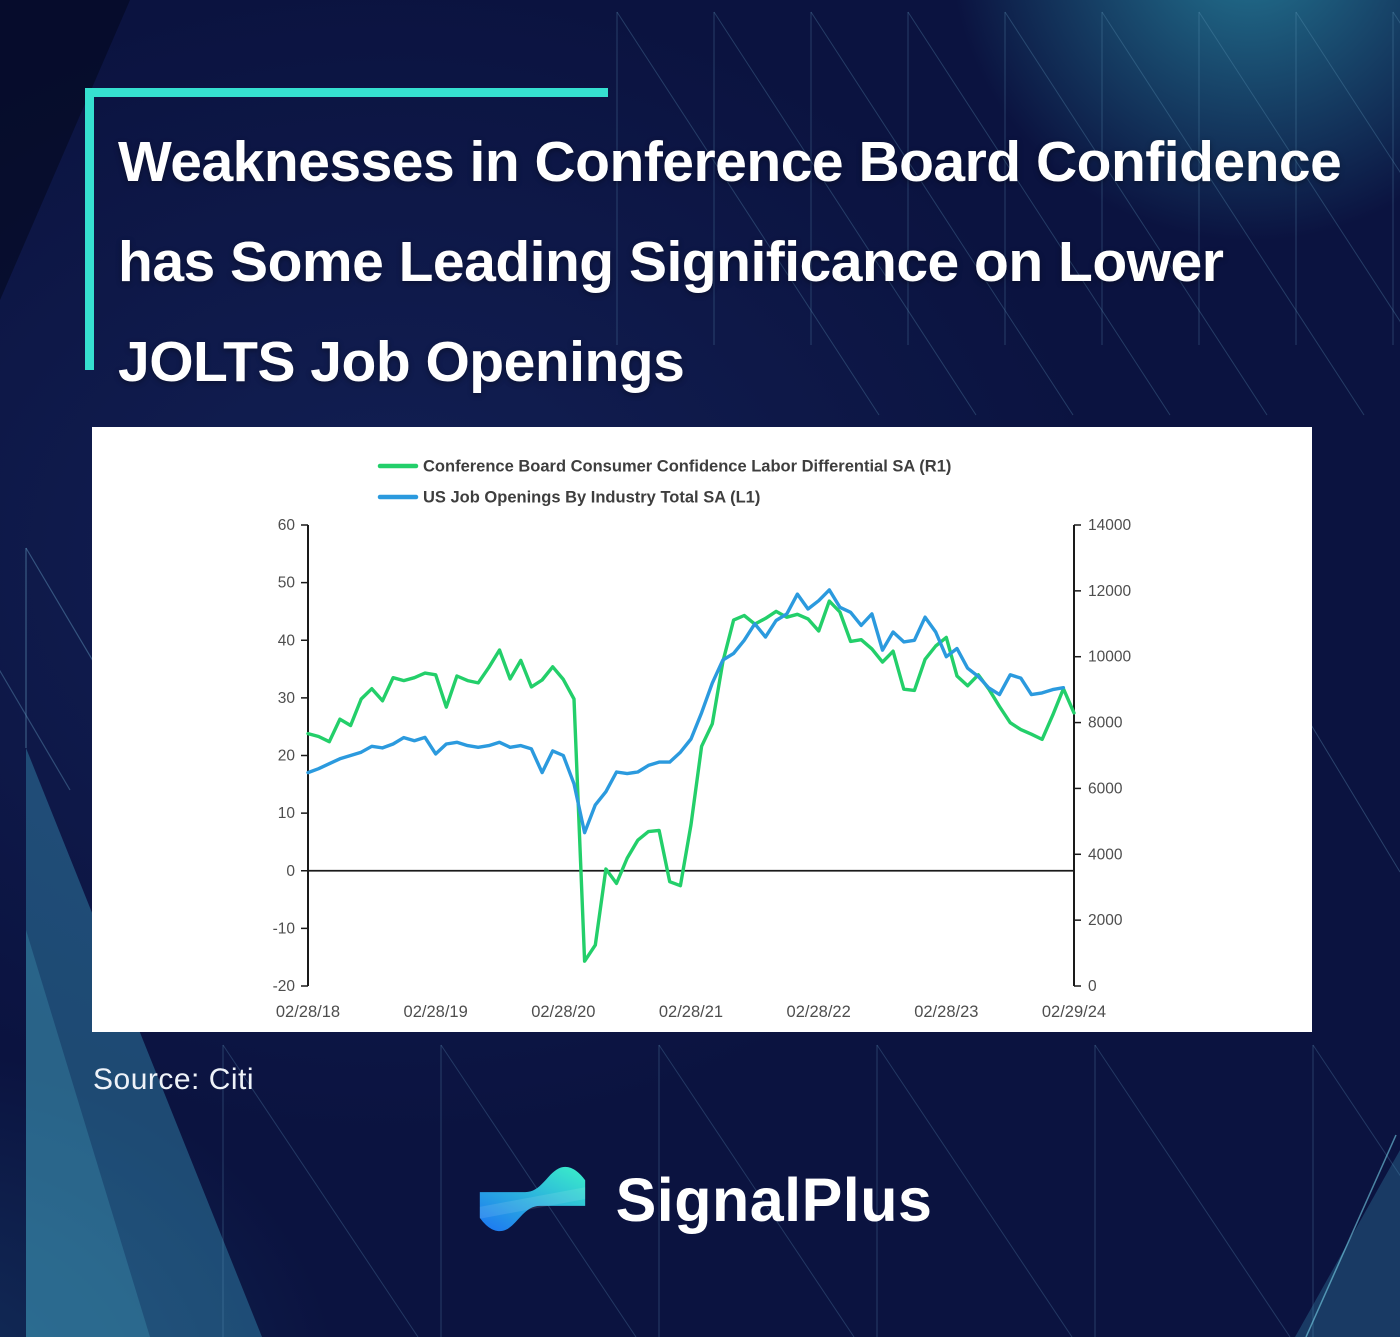  Describe the element at coordinates (284, 986) in the screenshot. I see `left-tick-label: -20` at that location.